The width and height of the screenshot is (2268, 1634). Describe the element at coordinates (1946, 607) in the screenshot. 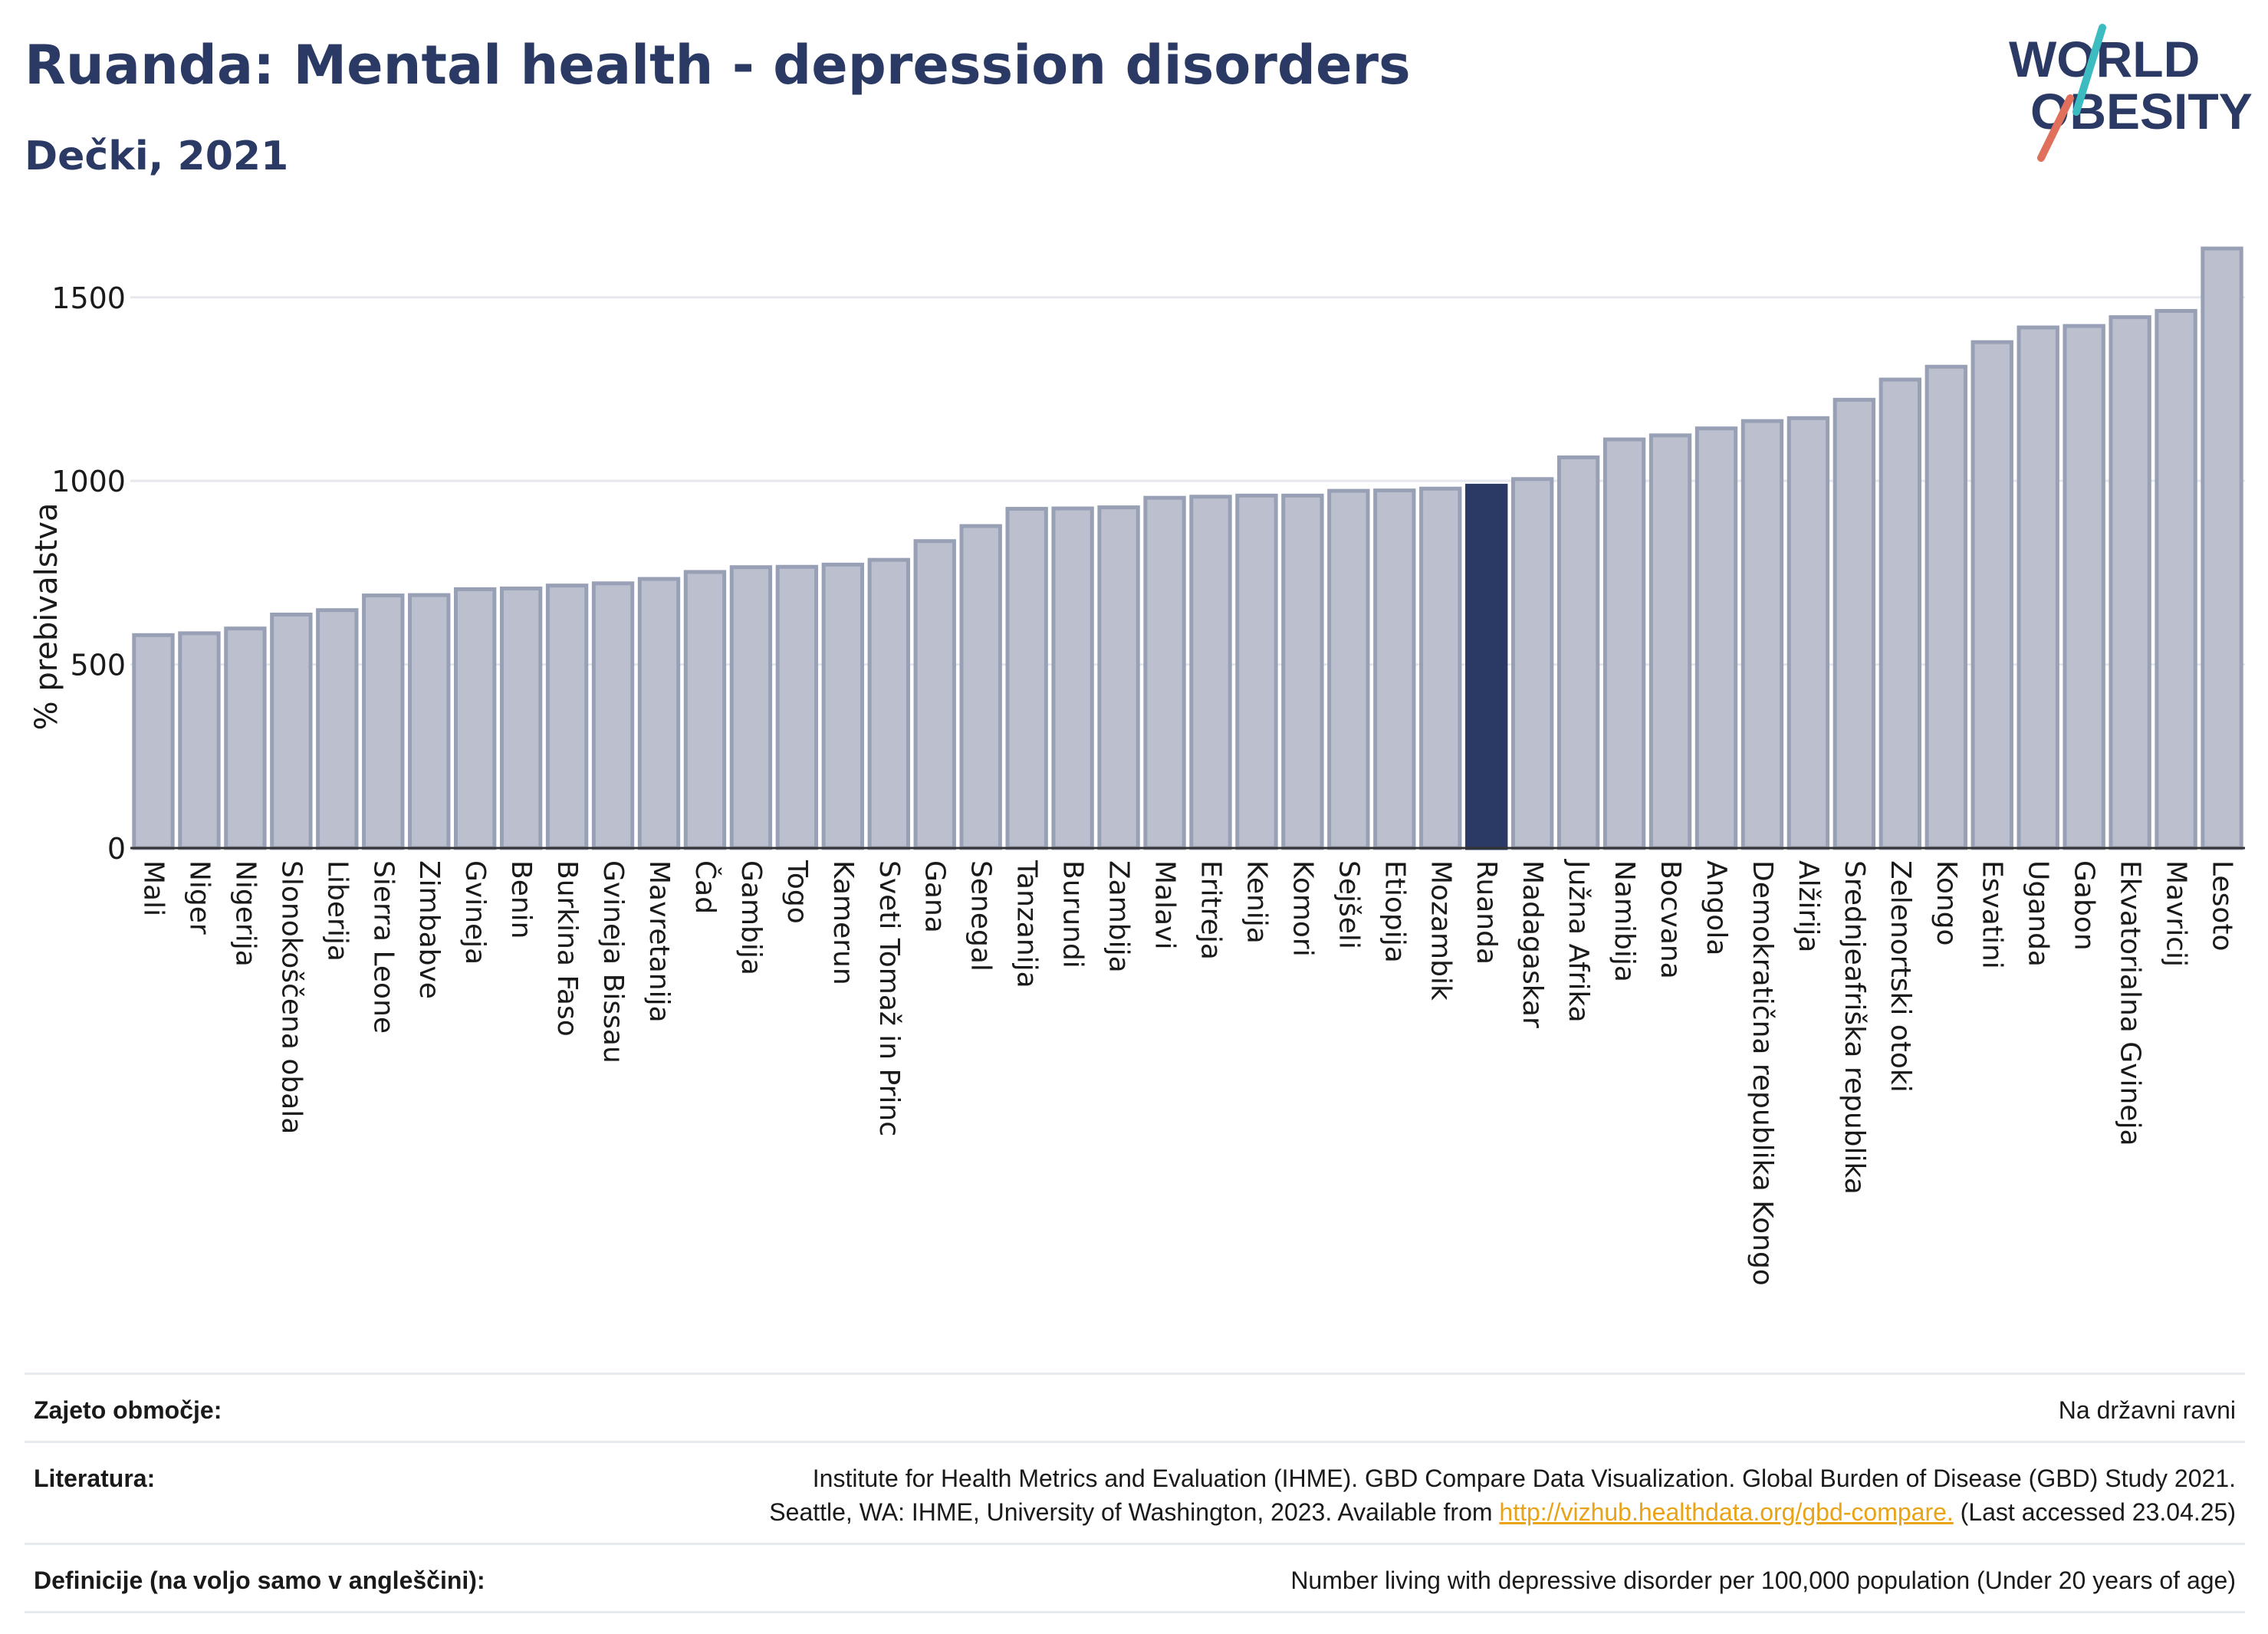

I see `bar-kongo` at that location.